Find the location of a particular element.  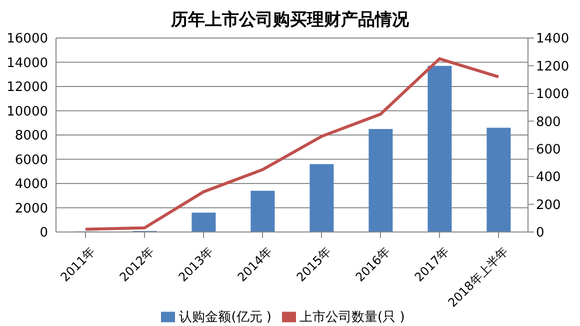

y-tick-label: 14000 is located at coordinates (27, 63).